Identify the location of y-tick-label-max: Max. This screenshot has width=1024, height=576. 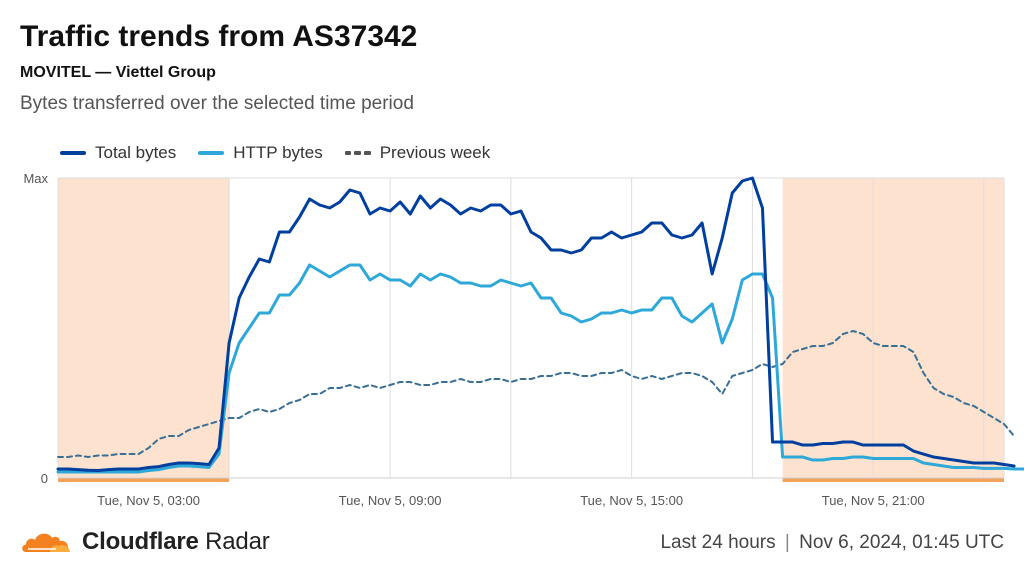
(35, 178).